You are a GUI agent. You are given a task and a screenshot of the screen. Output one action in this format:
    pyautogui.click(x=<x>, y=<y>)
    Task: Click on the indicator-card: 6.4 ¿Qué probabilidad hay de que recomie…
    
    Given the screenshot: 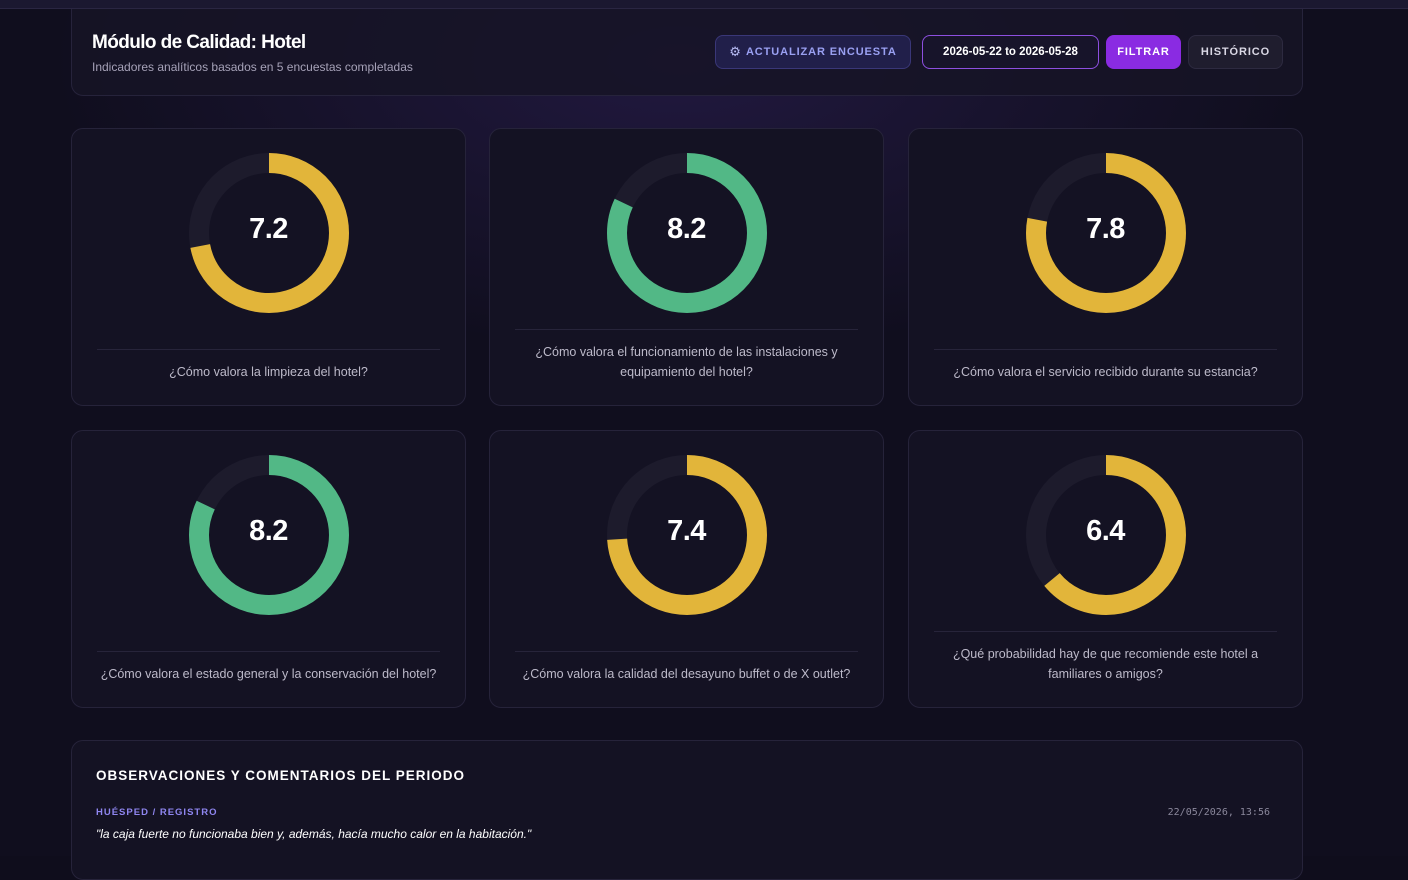 What is the action you would take?
    pyautogui.click(x=1105, y=569)
    